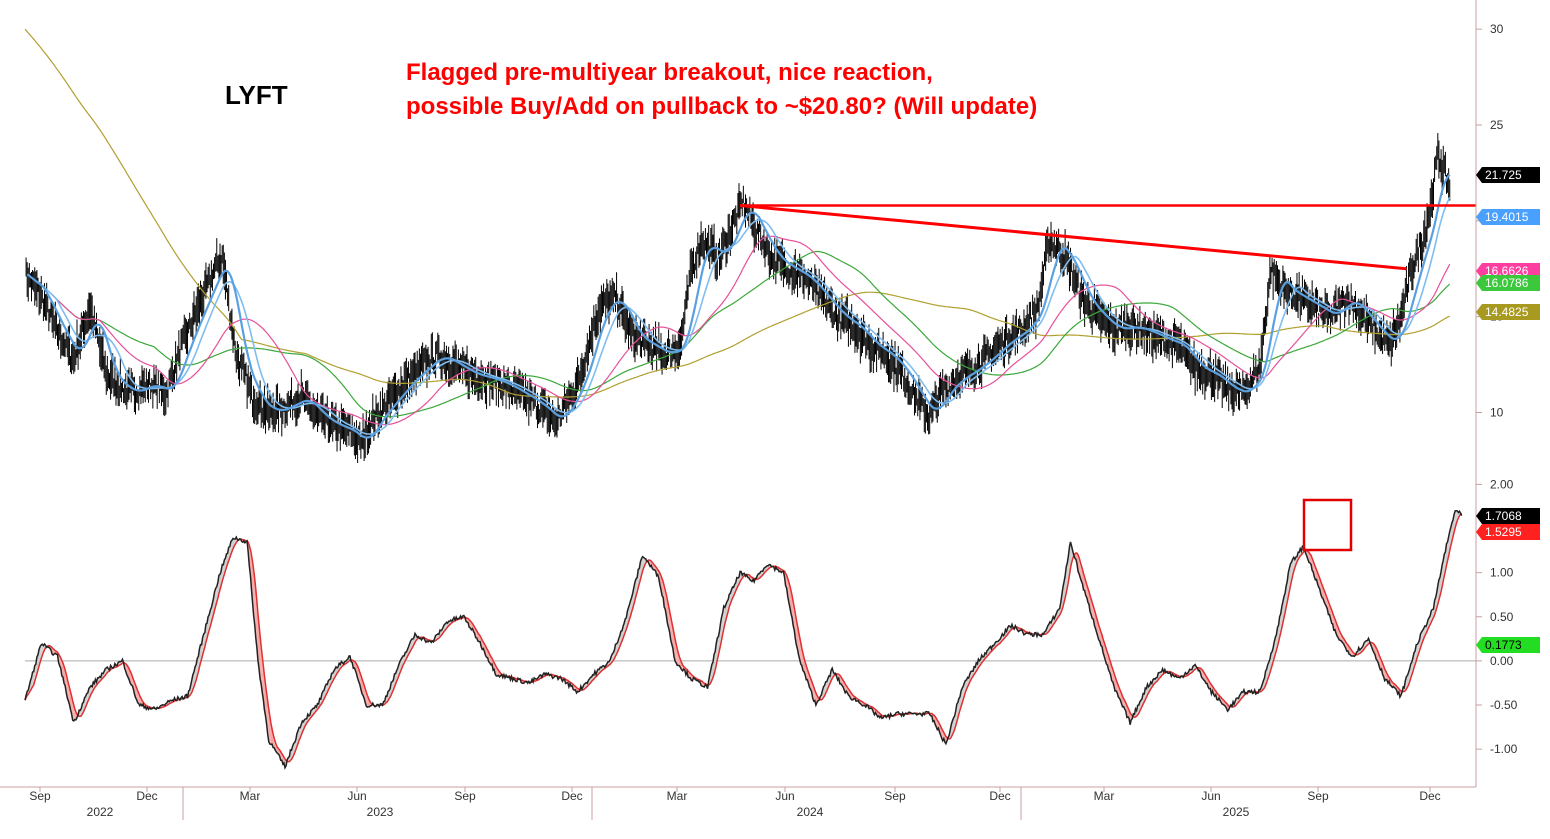 Image resolution: width=1550 pixels, height=839 pixels. Describe the element at coordinates (1504, 705) in the screenshot. I see `osc-tick-label: -0.50` at that location.